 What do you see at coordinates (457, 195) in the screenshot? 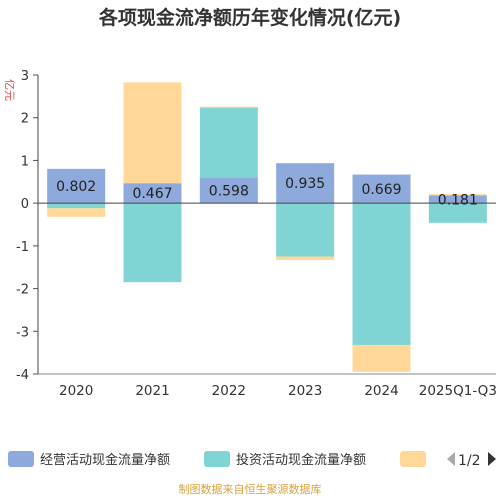
I see `bar-series2-2025Q1-Q3` at bounding box center [457, 195].